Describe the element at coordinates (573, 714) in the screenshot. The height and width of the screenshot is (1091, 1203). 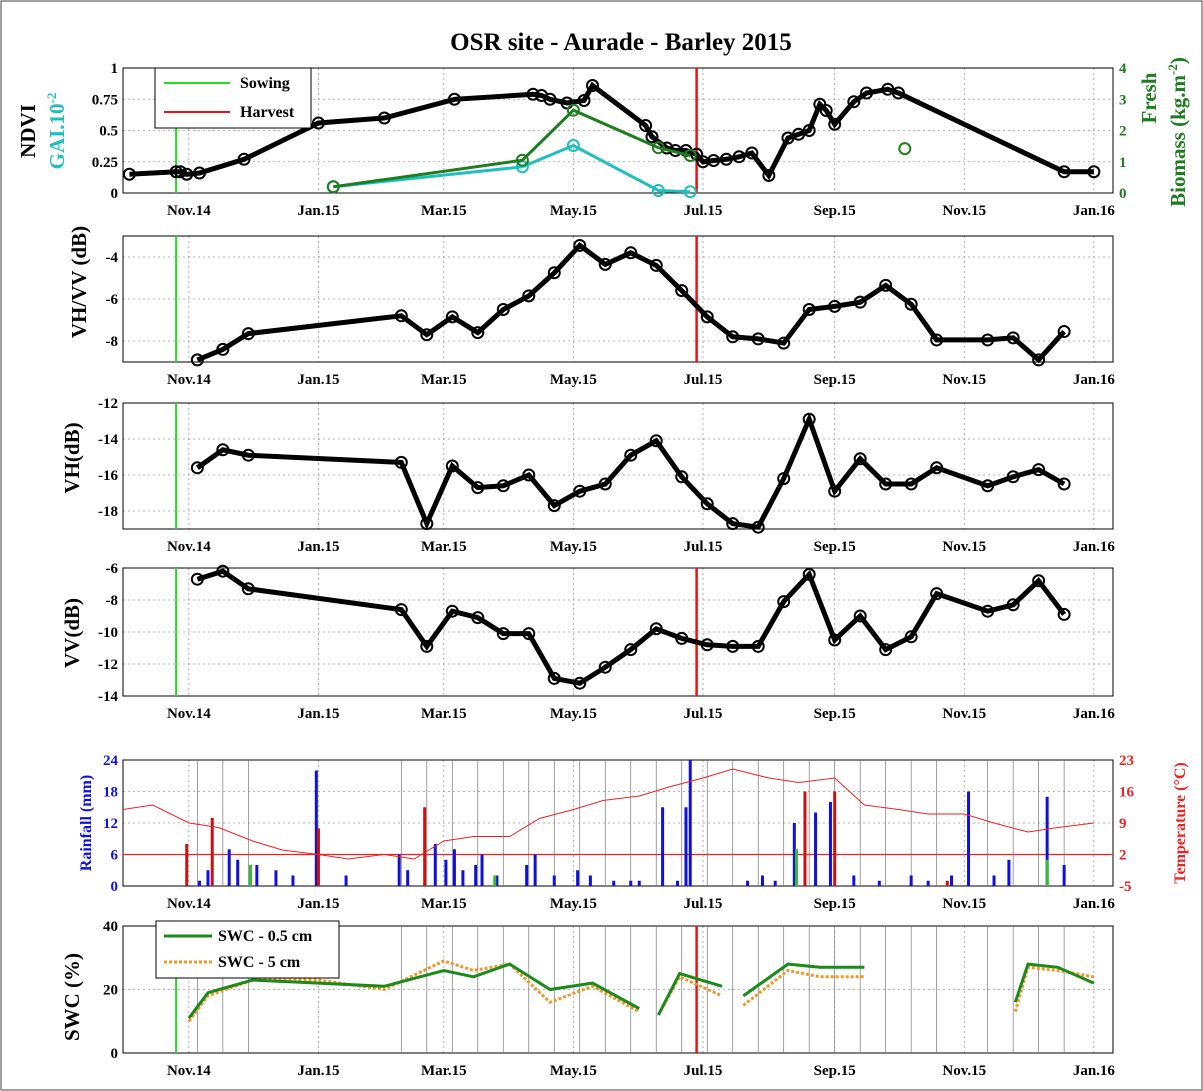
I see `vv-xtick-label: May.15` at that location.